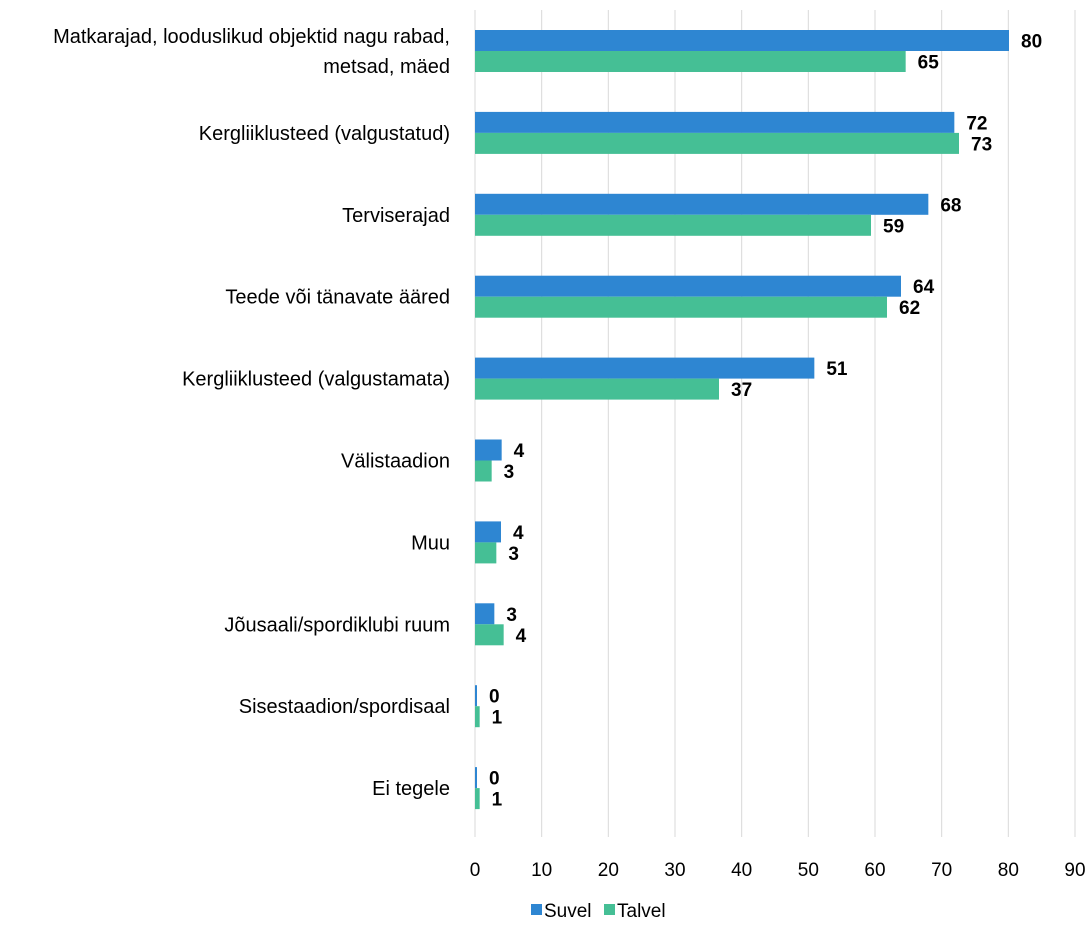  What do you see at coordinates (837, 369) in the screenshot?
I see `value-label-suvel: 51` at bounding box center [837, 369].